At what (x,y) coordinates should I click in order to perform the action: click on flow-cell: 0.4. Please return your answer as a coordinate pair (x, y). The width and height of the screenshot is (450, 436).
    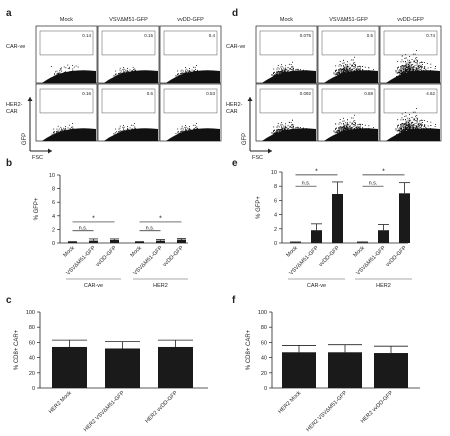
    Looking at the image, I should click on (190, 54).